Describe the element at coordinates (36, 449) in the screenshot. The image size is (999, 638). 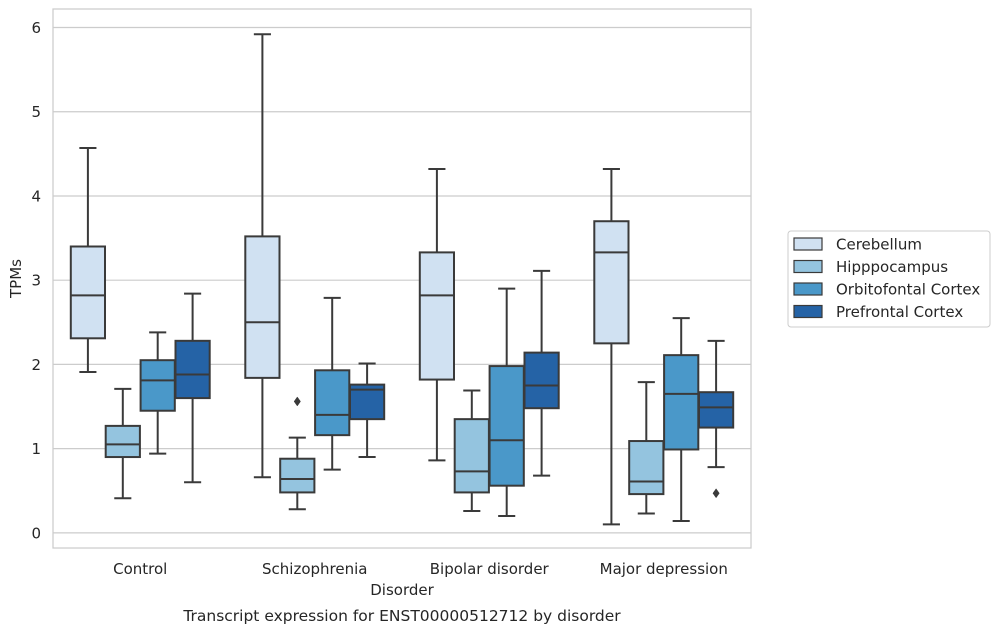
I see `y-tick-label: 1` at that location.